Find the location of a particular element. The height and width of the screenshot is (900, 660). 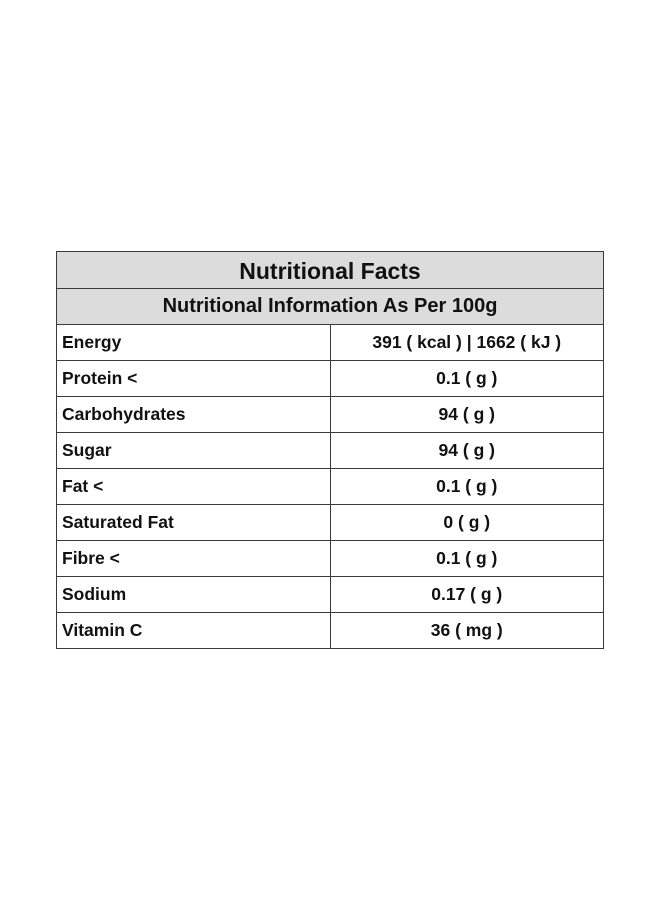

table-subtitle: Nutritional Information As Per 100g is located at coordinates (330, 306).